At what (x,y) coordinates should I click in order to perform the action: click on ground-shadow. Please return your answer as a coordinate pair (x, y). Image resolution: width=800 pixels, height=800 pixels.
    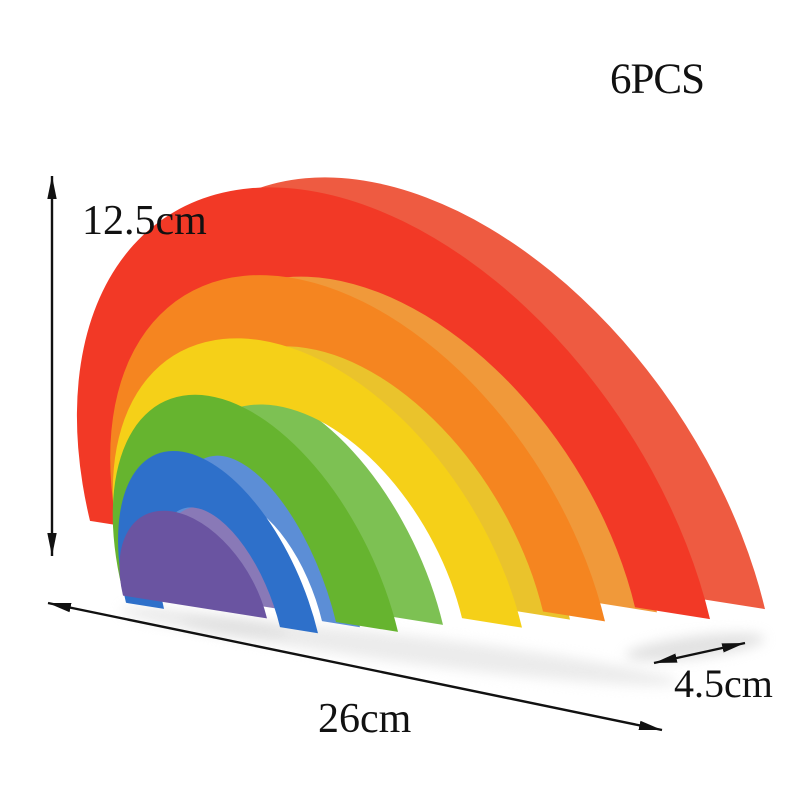
    Looking at the image, I should click on (442, 646).